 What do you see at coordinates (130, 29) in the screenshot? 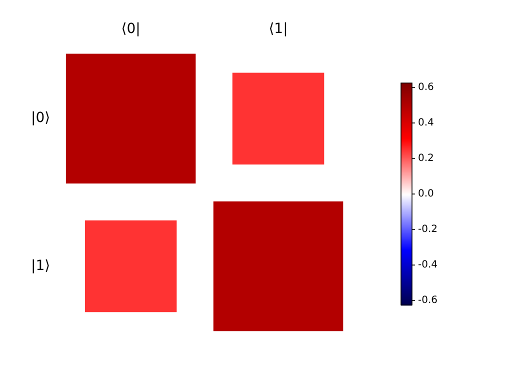
I see `x-tick-label: ⟨0|` at bounding box center [130, 29].